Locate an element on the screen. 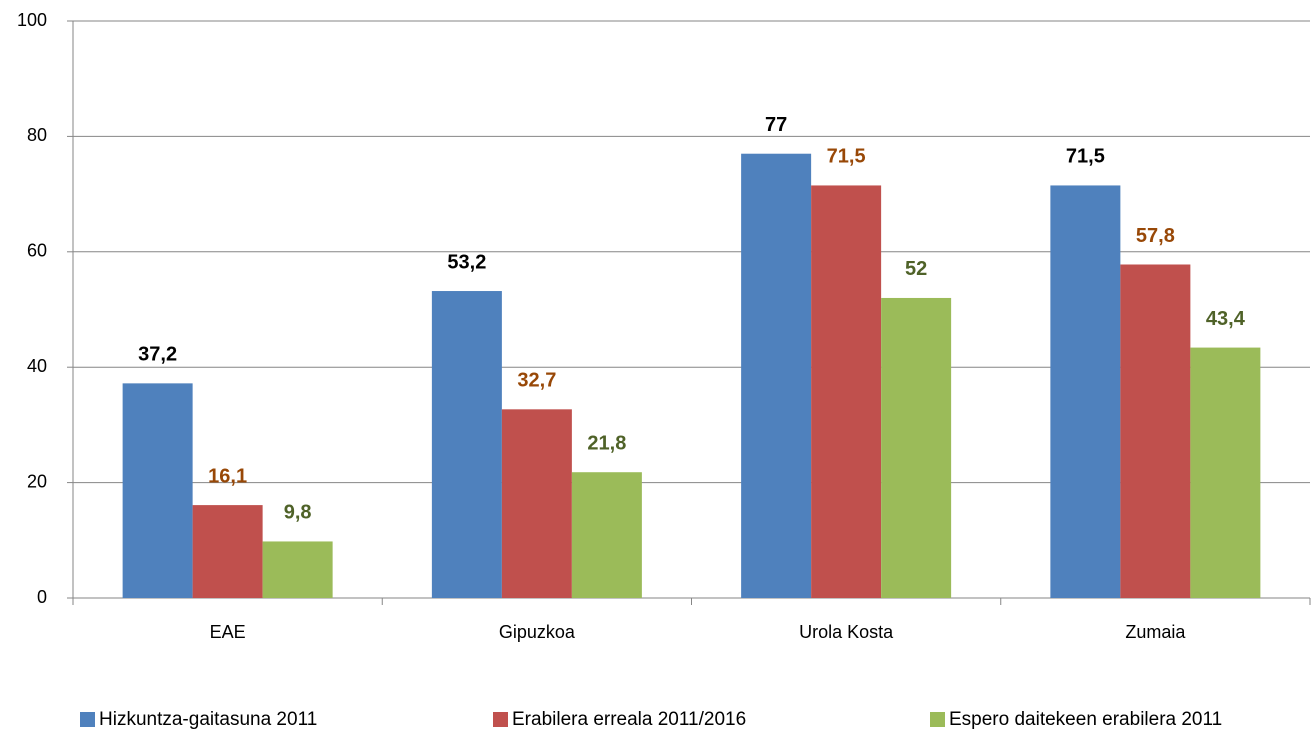  value-label: 21,8 is located at coordinates (606, 443).